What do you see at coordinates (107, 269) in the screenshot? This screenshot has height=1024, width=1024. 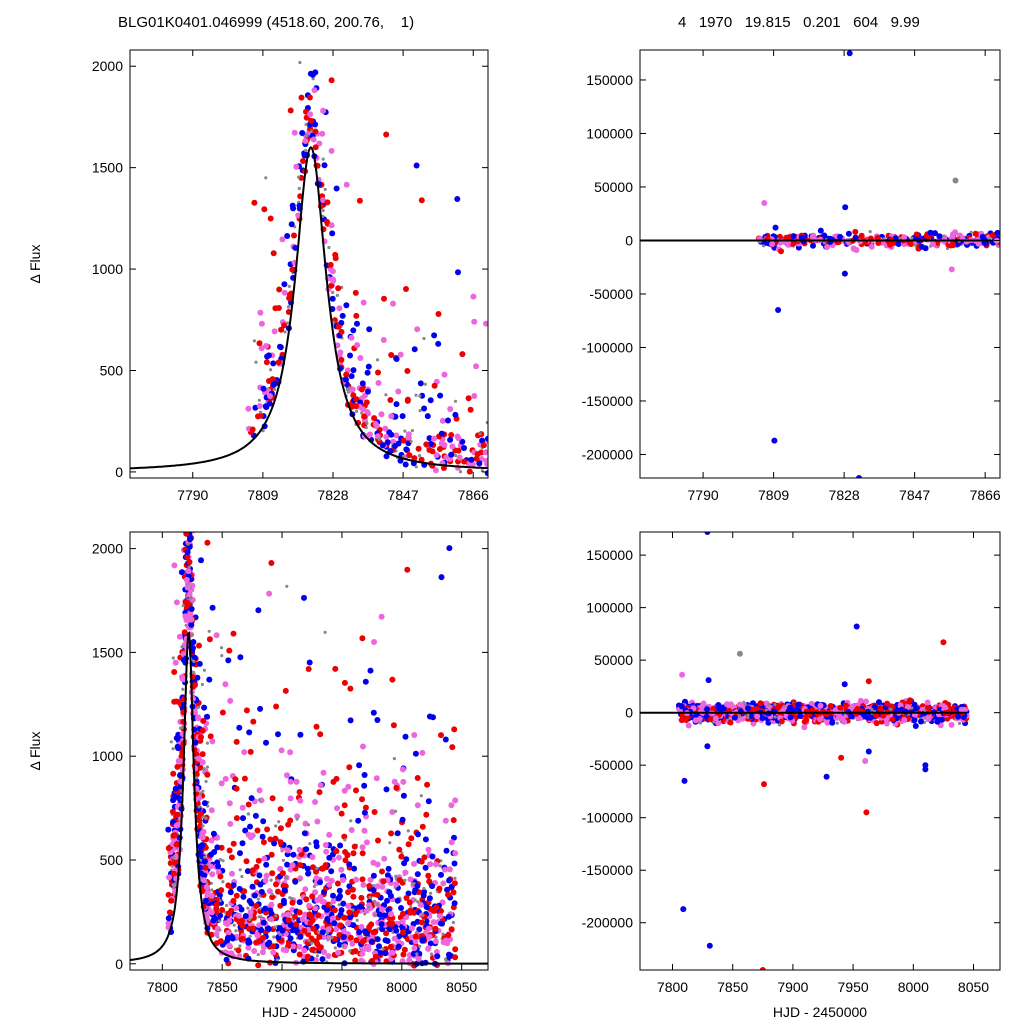 I see `y-tick-label: 1000` at bounding box center [107, 269].